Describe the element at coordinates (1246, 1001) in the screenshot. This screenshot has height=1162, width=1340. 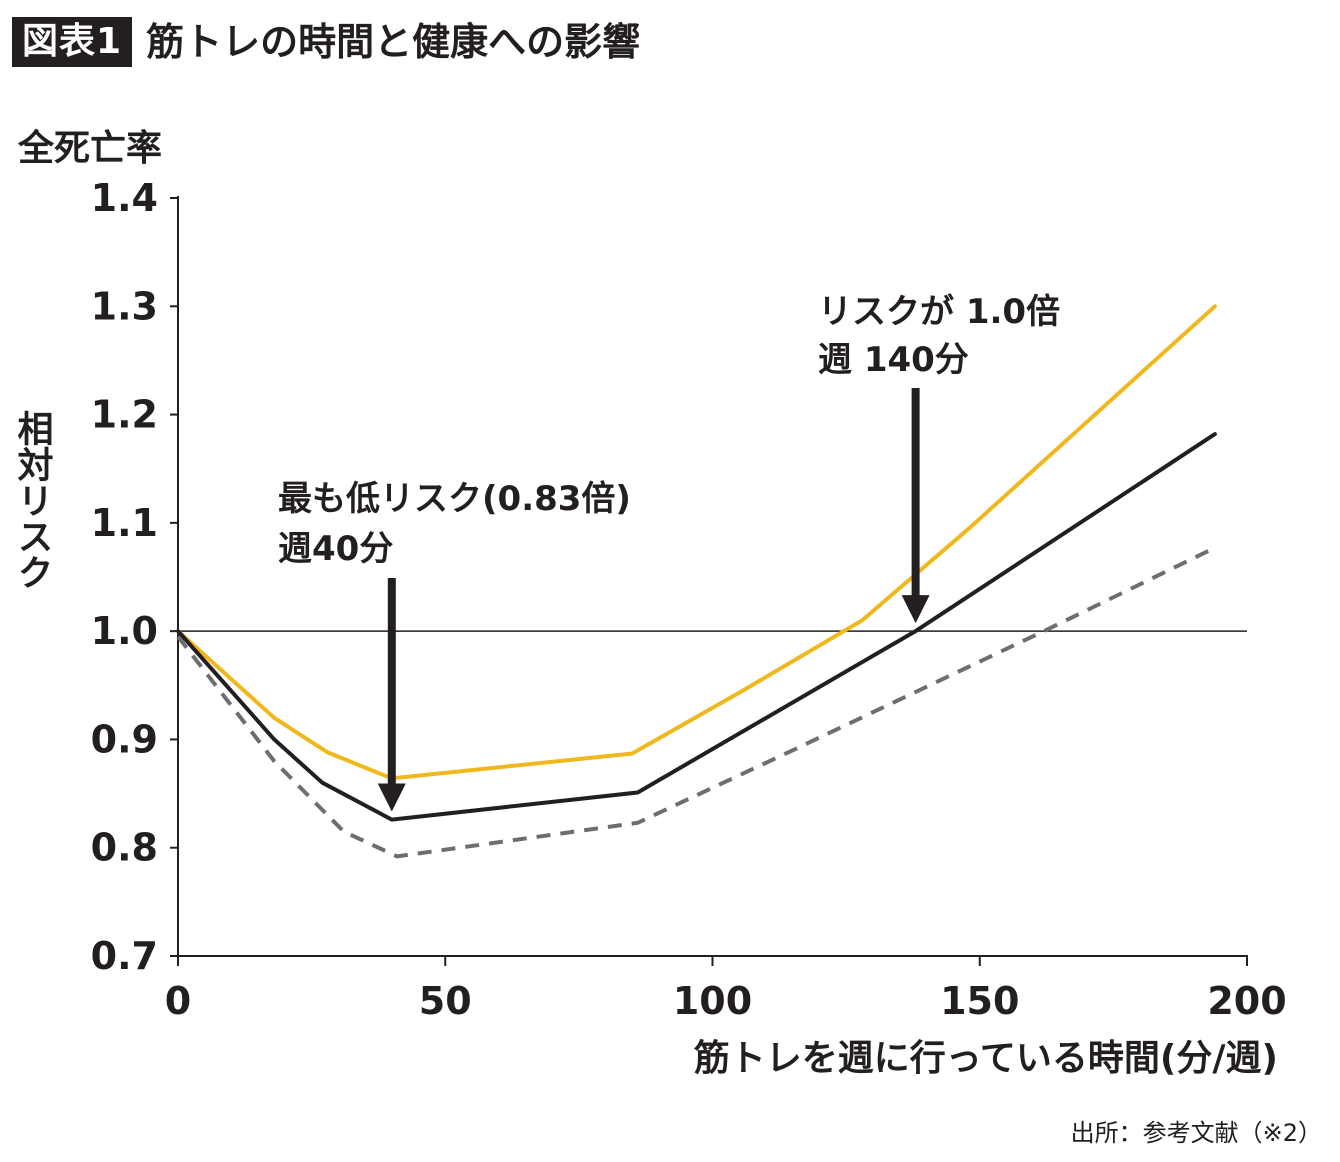
I see `x-tick-label: 200` at that location.